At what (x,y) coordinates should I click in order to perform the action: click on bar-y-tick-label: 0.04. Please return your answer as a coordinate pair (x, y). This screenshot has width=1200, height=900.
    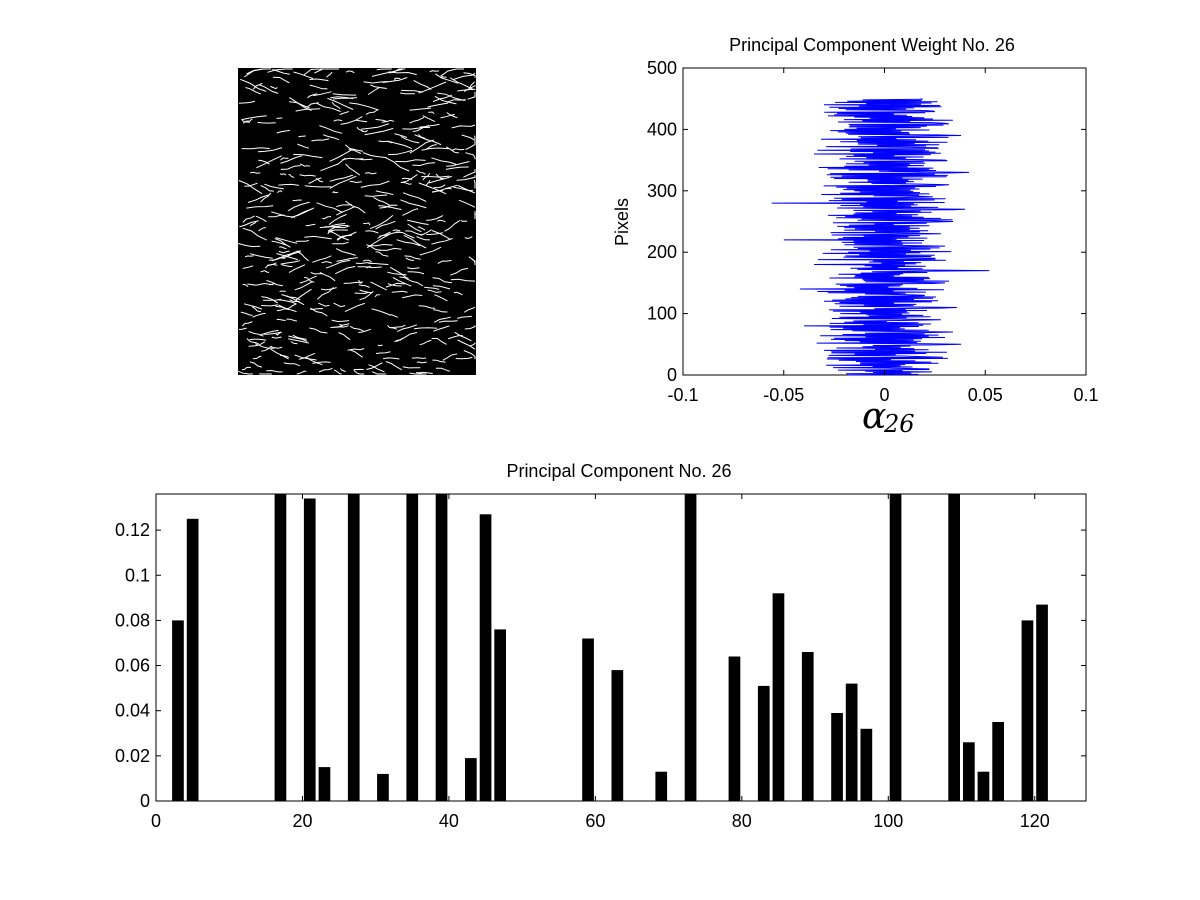
    Looking at the image, I should click on (132, 711).